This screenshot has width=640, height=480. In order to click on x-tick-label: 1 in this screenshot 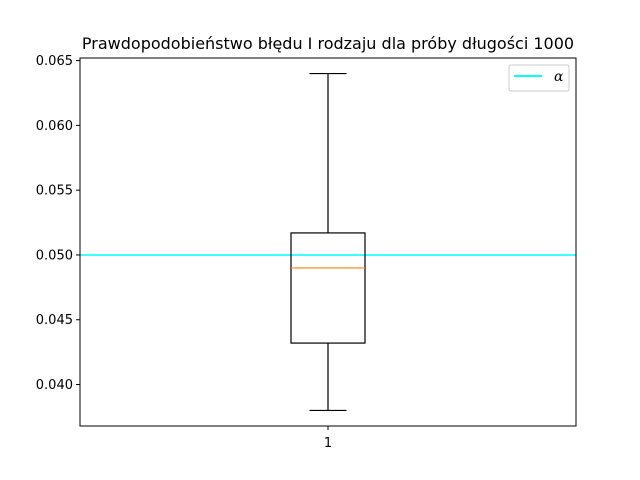, I will do `click(328, 443)`.